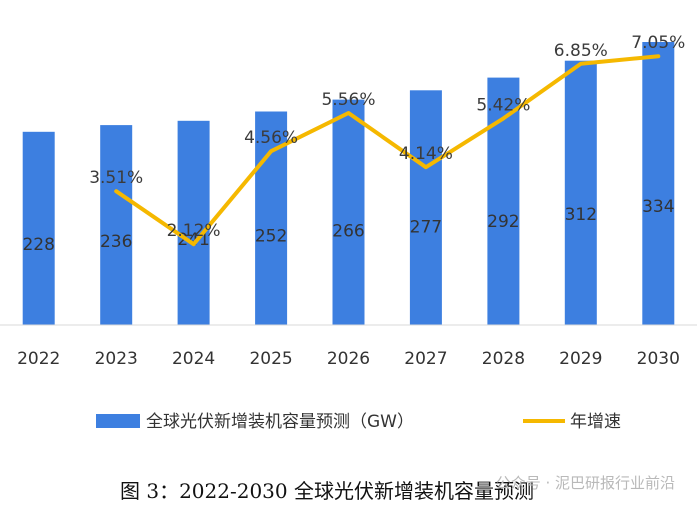 Image resolution: width=697 pixels, height=511 pixels. I want to click on x-tick-2024: 2024, so click(193, 359).